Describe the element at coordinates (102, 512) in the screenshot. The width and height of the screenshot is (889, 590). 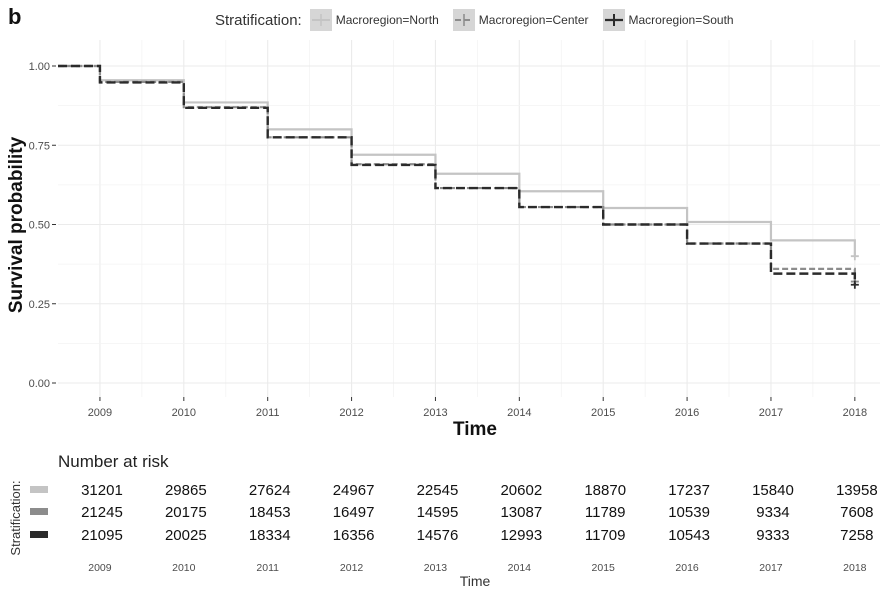
I see `risk-cell: 21245` at that location.